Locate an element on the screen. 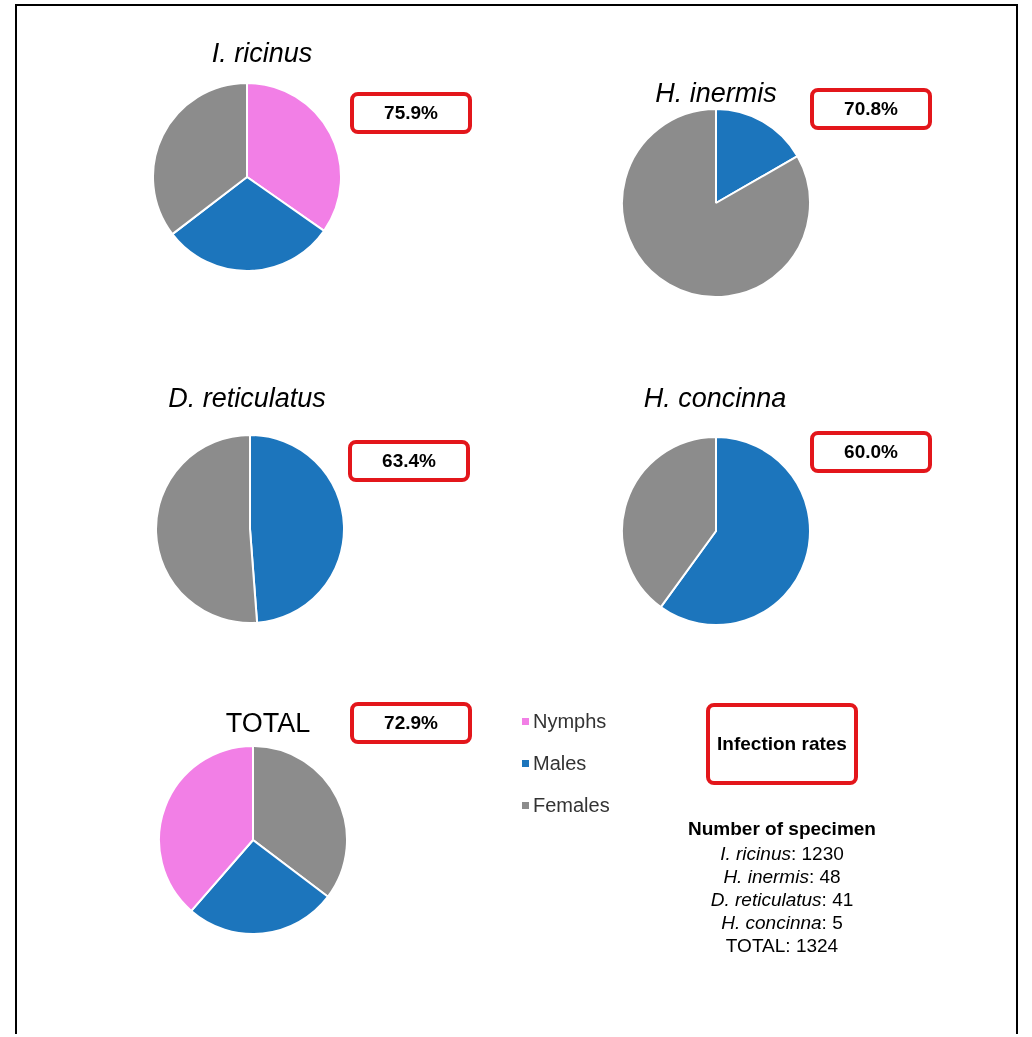 The width and height of the screenshot is (1032, 1037). text: 72.9% is located at coordinates (411, 723).